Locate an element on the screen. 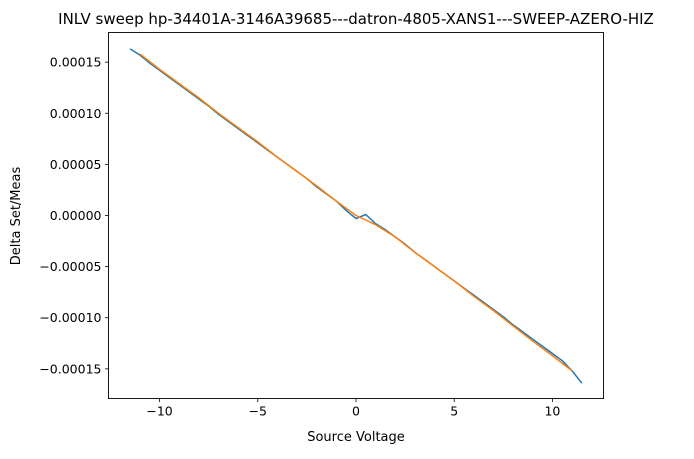  y-tick-label: 0.00000 is located at coordinates (76, 215).